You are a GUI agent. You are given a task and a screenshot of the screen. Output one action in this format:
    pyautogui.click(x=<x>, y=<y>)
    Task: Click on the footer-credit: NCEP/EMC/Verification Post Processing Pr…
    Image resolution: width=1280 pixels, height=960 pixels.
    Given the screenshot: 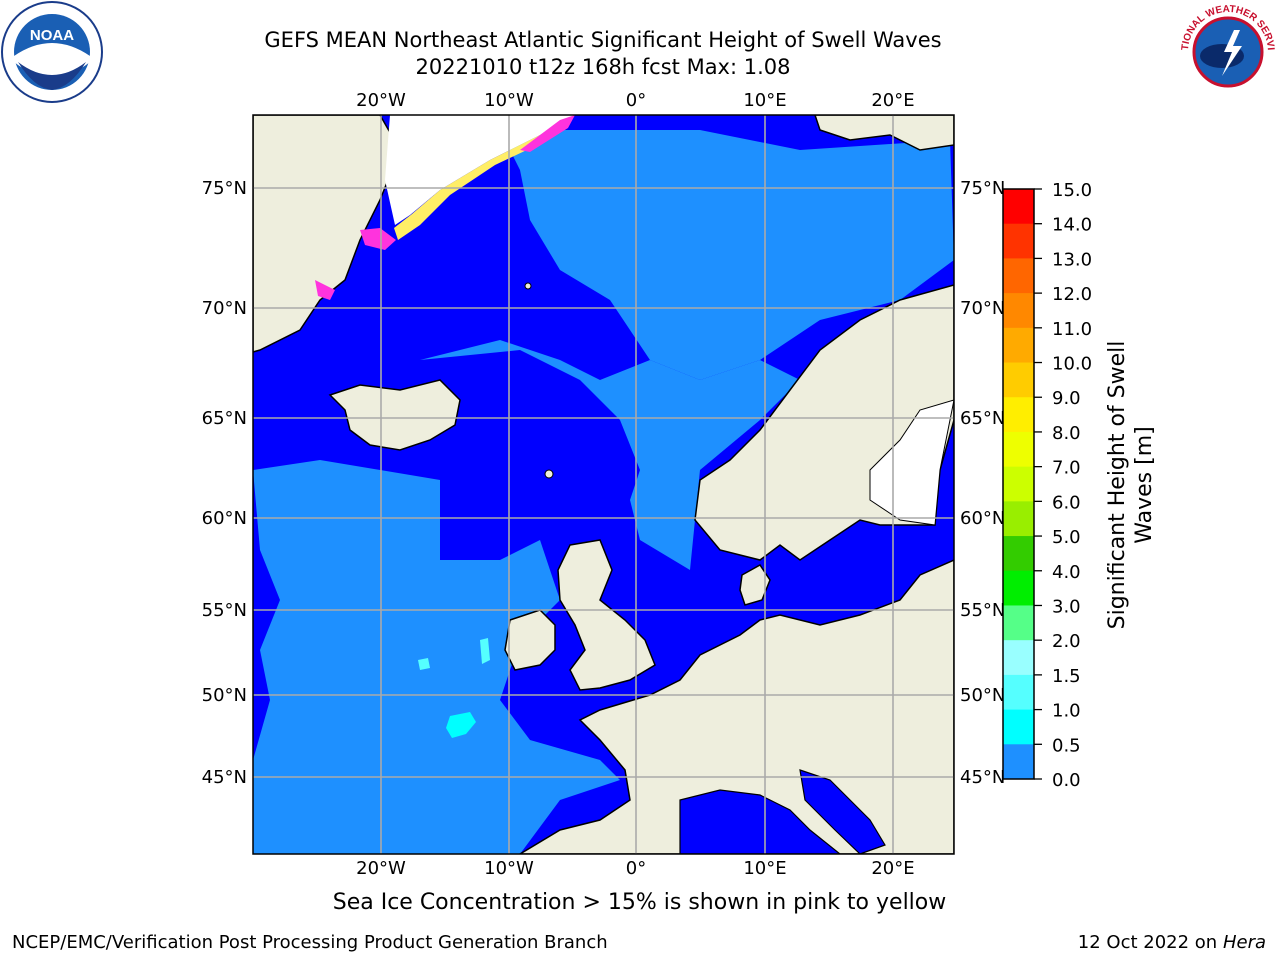 What is the action you would take?
    pyautogui.click(x=310, y=942)
    